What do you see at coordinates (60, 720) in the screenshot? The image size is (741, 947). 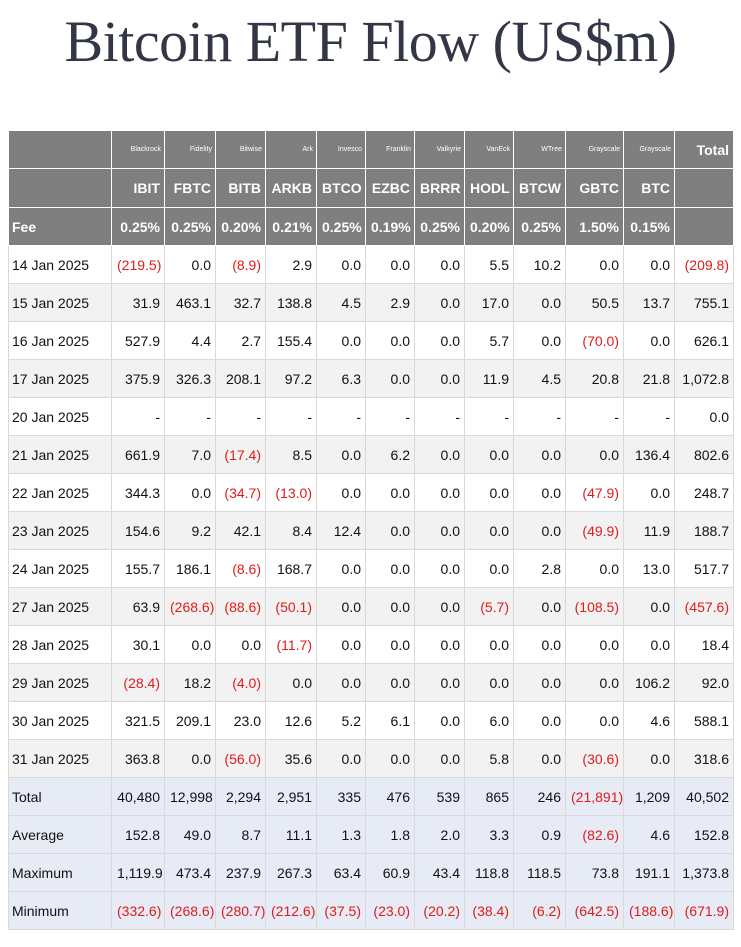 I see `table-row-label: 30 Jan 2025` at bounding box center [60, 720].